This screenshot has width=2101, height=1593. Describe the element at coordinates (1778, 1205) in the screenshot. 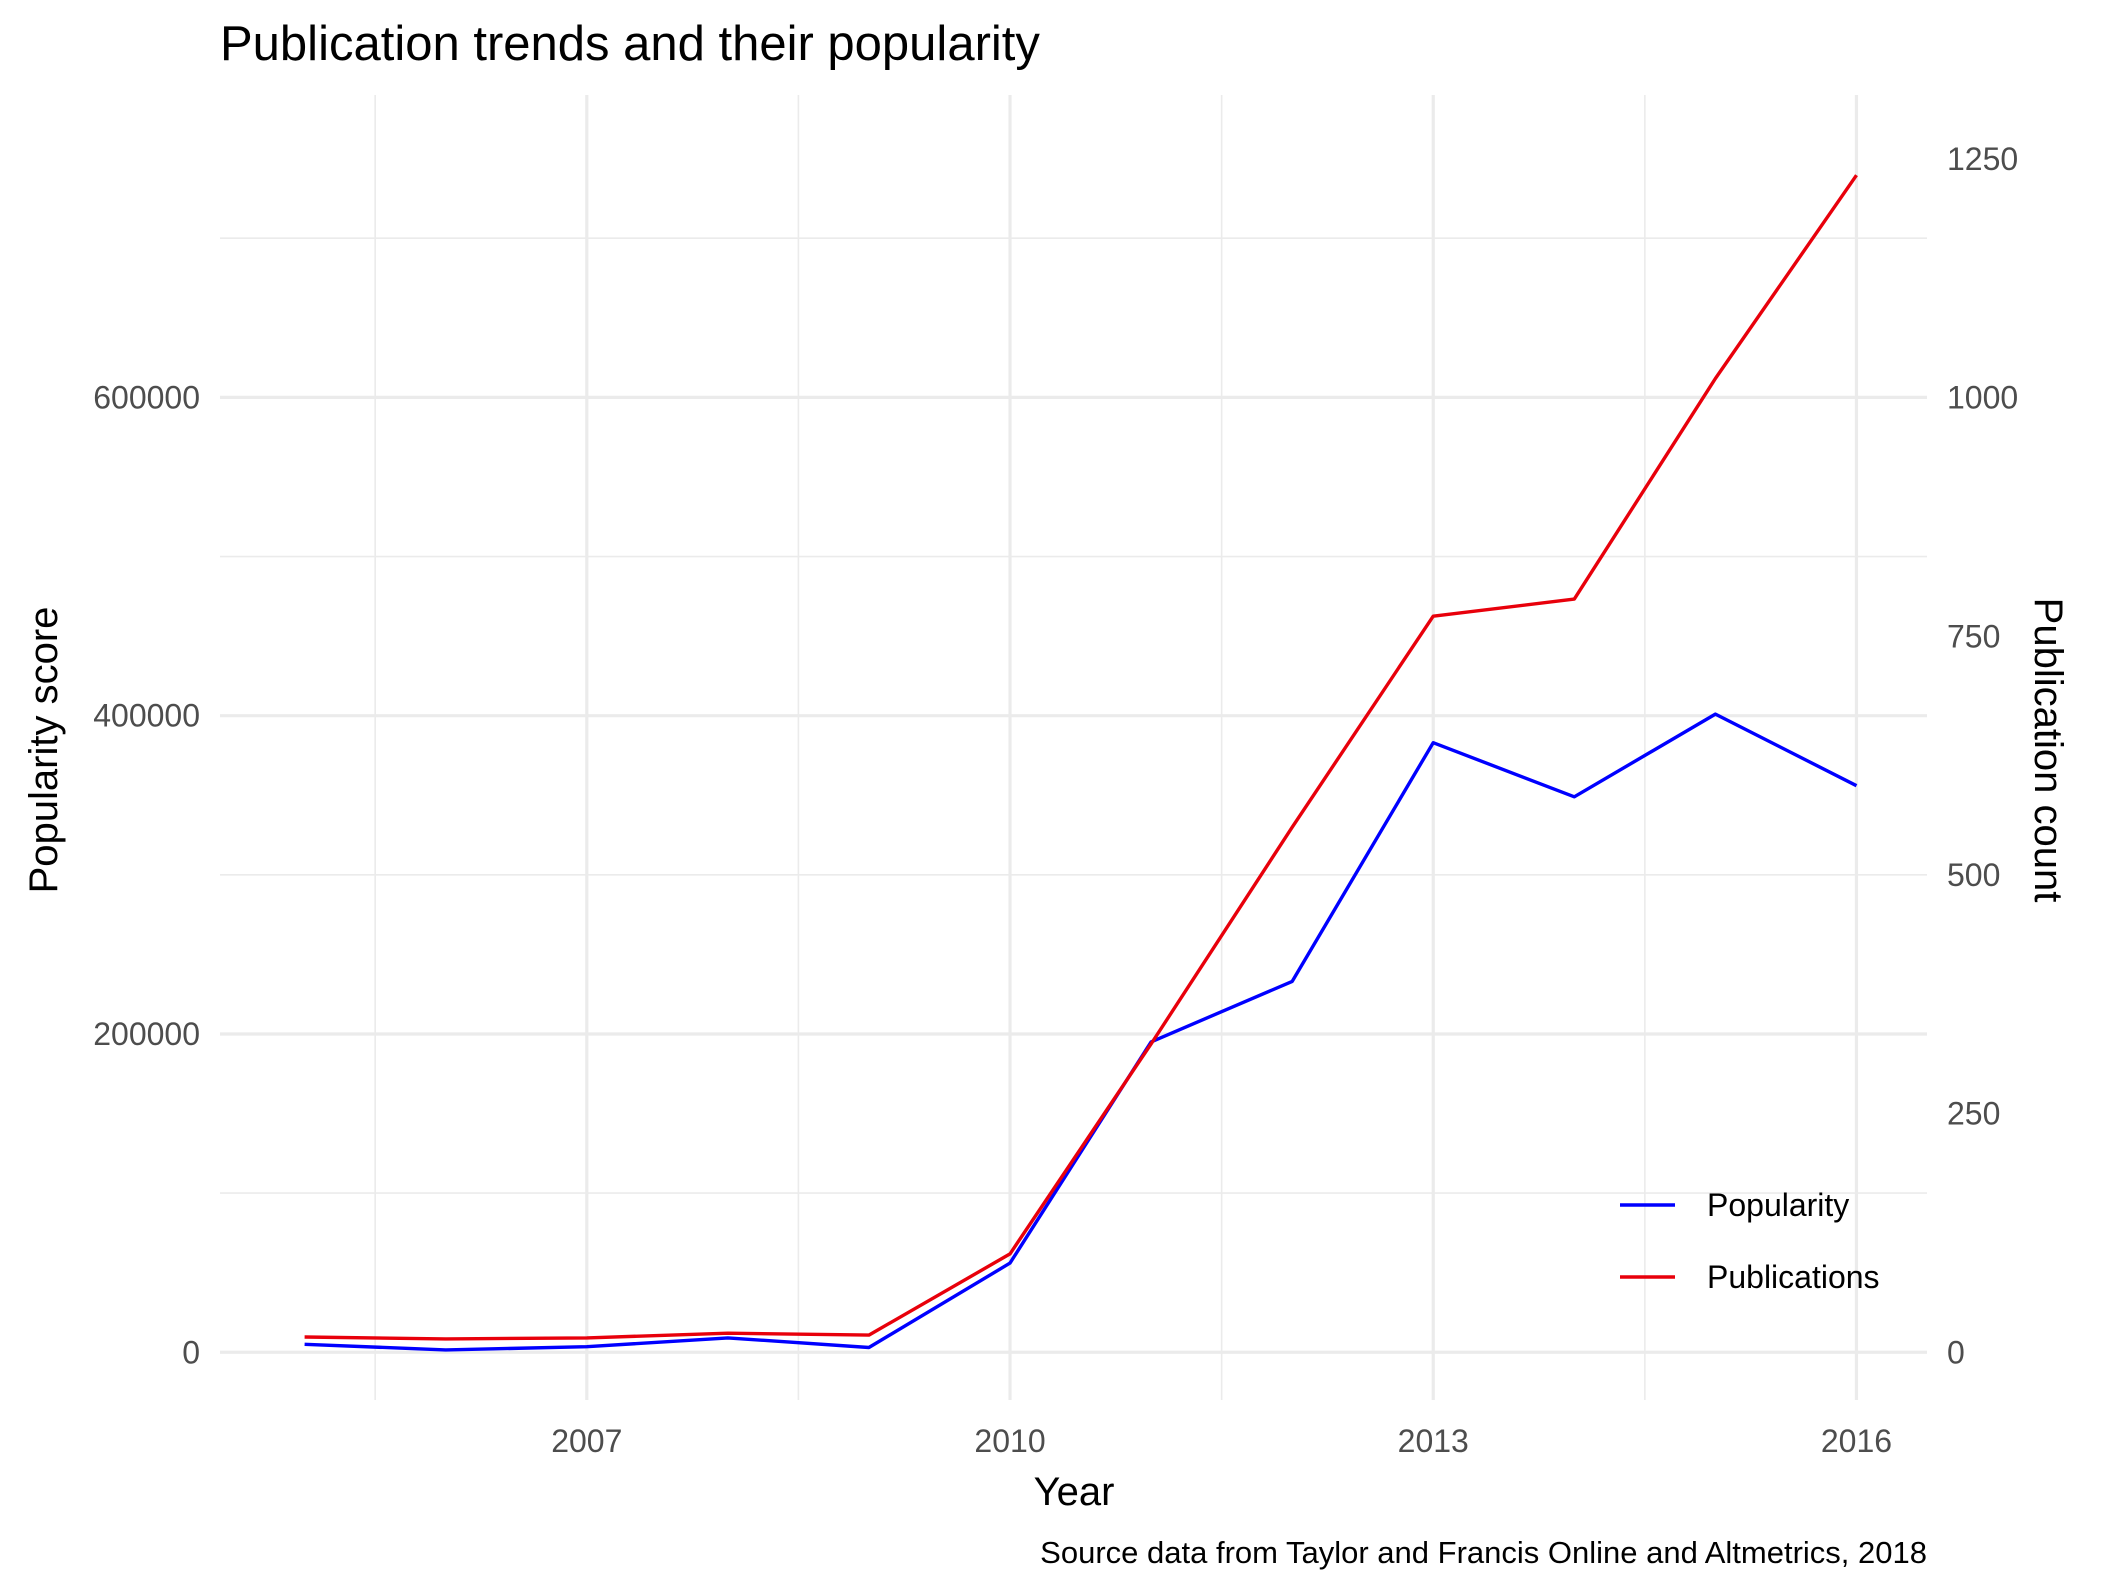

I see `legend-label-popularity: Popularity` at that location.